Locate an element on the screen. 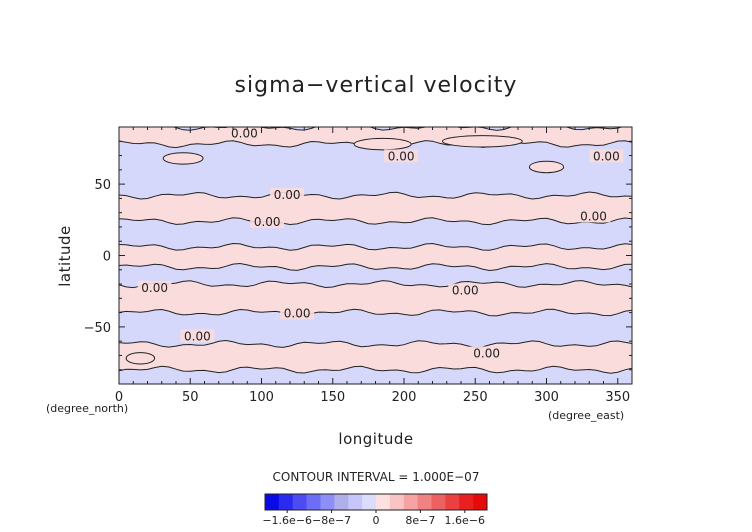 This screenshot has height=532, width=752. chart-title: sigma−vertical velocity is located at coordinates (376, 85).